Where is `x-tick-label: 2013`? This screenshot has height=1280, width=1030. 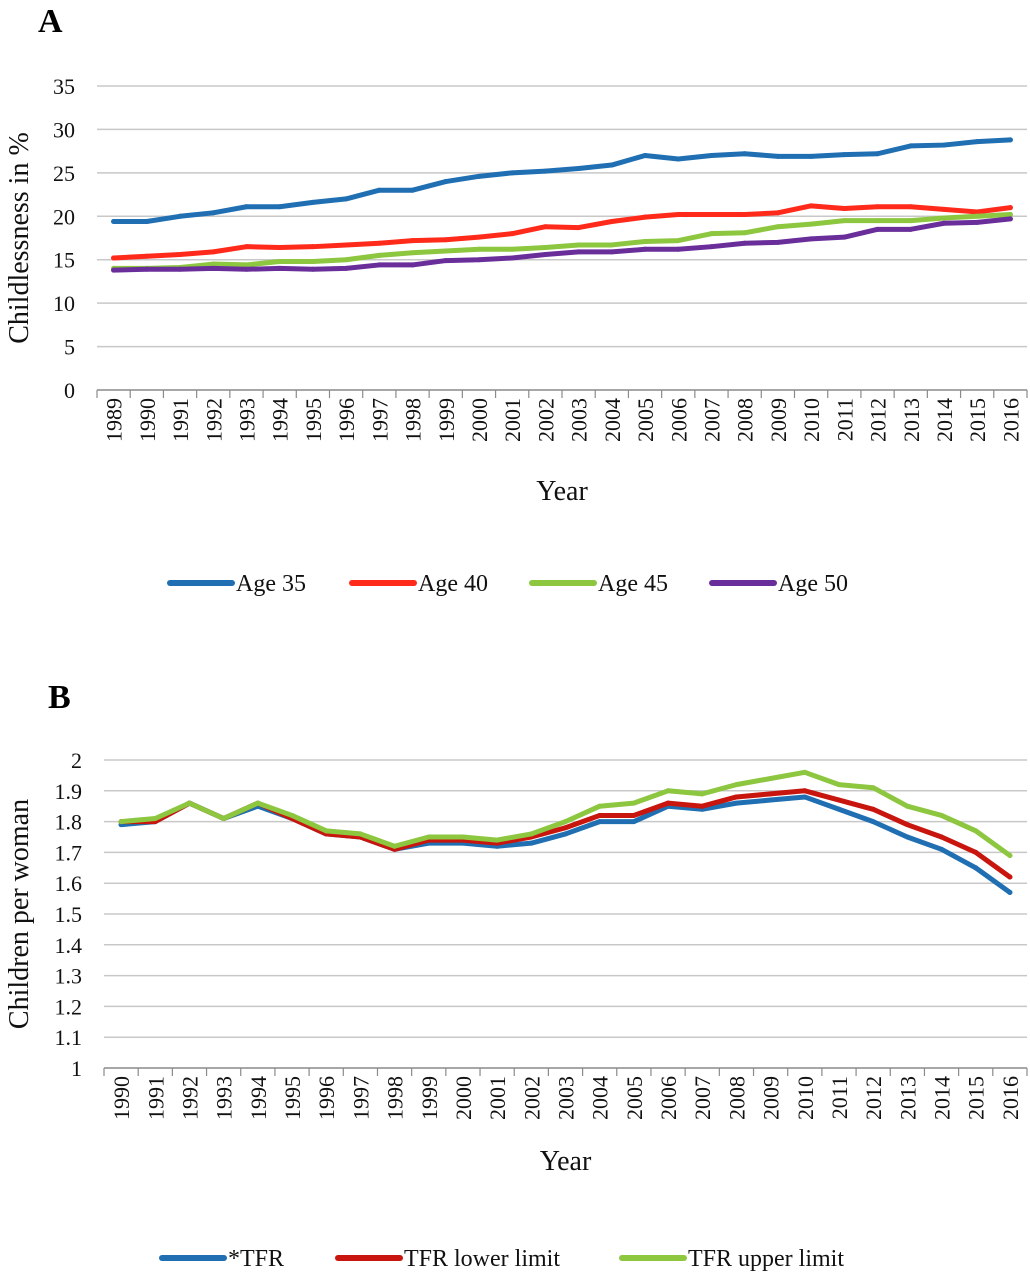 x-tick-label: 2013 is located at coordinates (911, 420).